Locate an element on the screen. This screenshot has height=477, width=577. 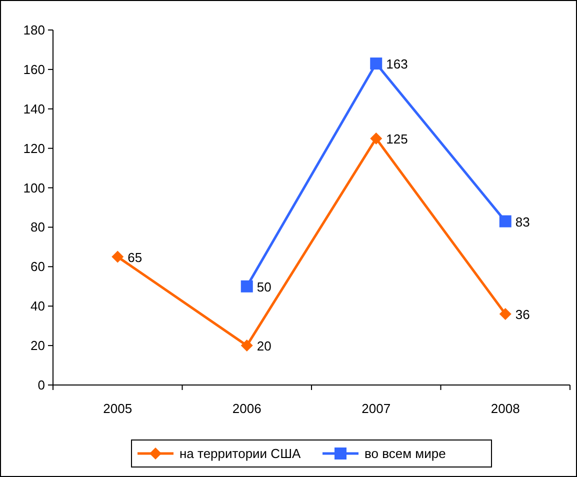
y-tick-label: 60 is located at coordinates (37, 266).